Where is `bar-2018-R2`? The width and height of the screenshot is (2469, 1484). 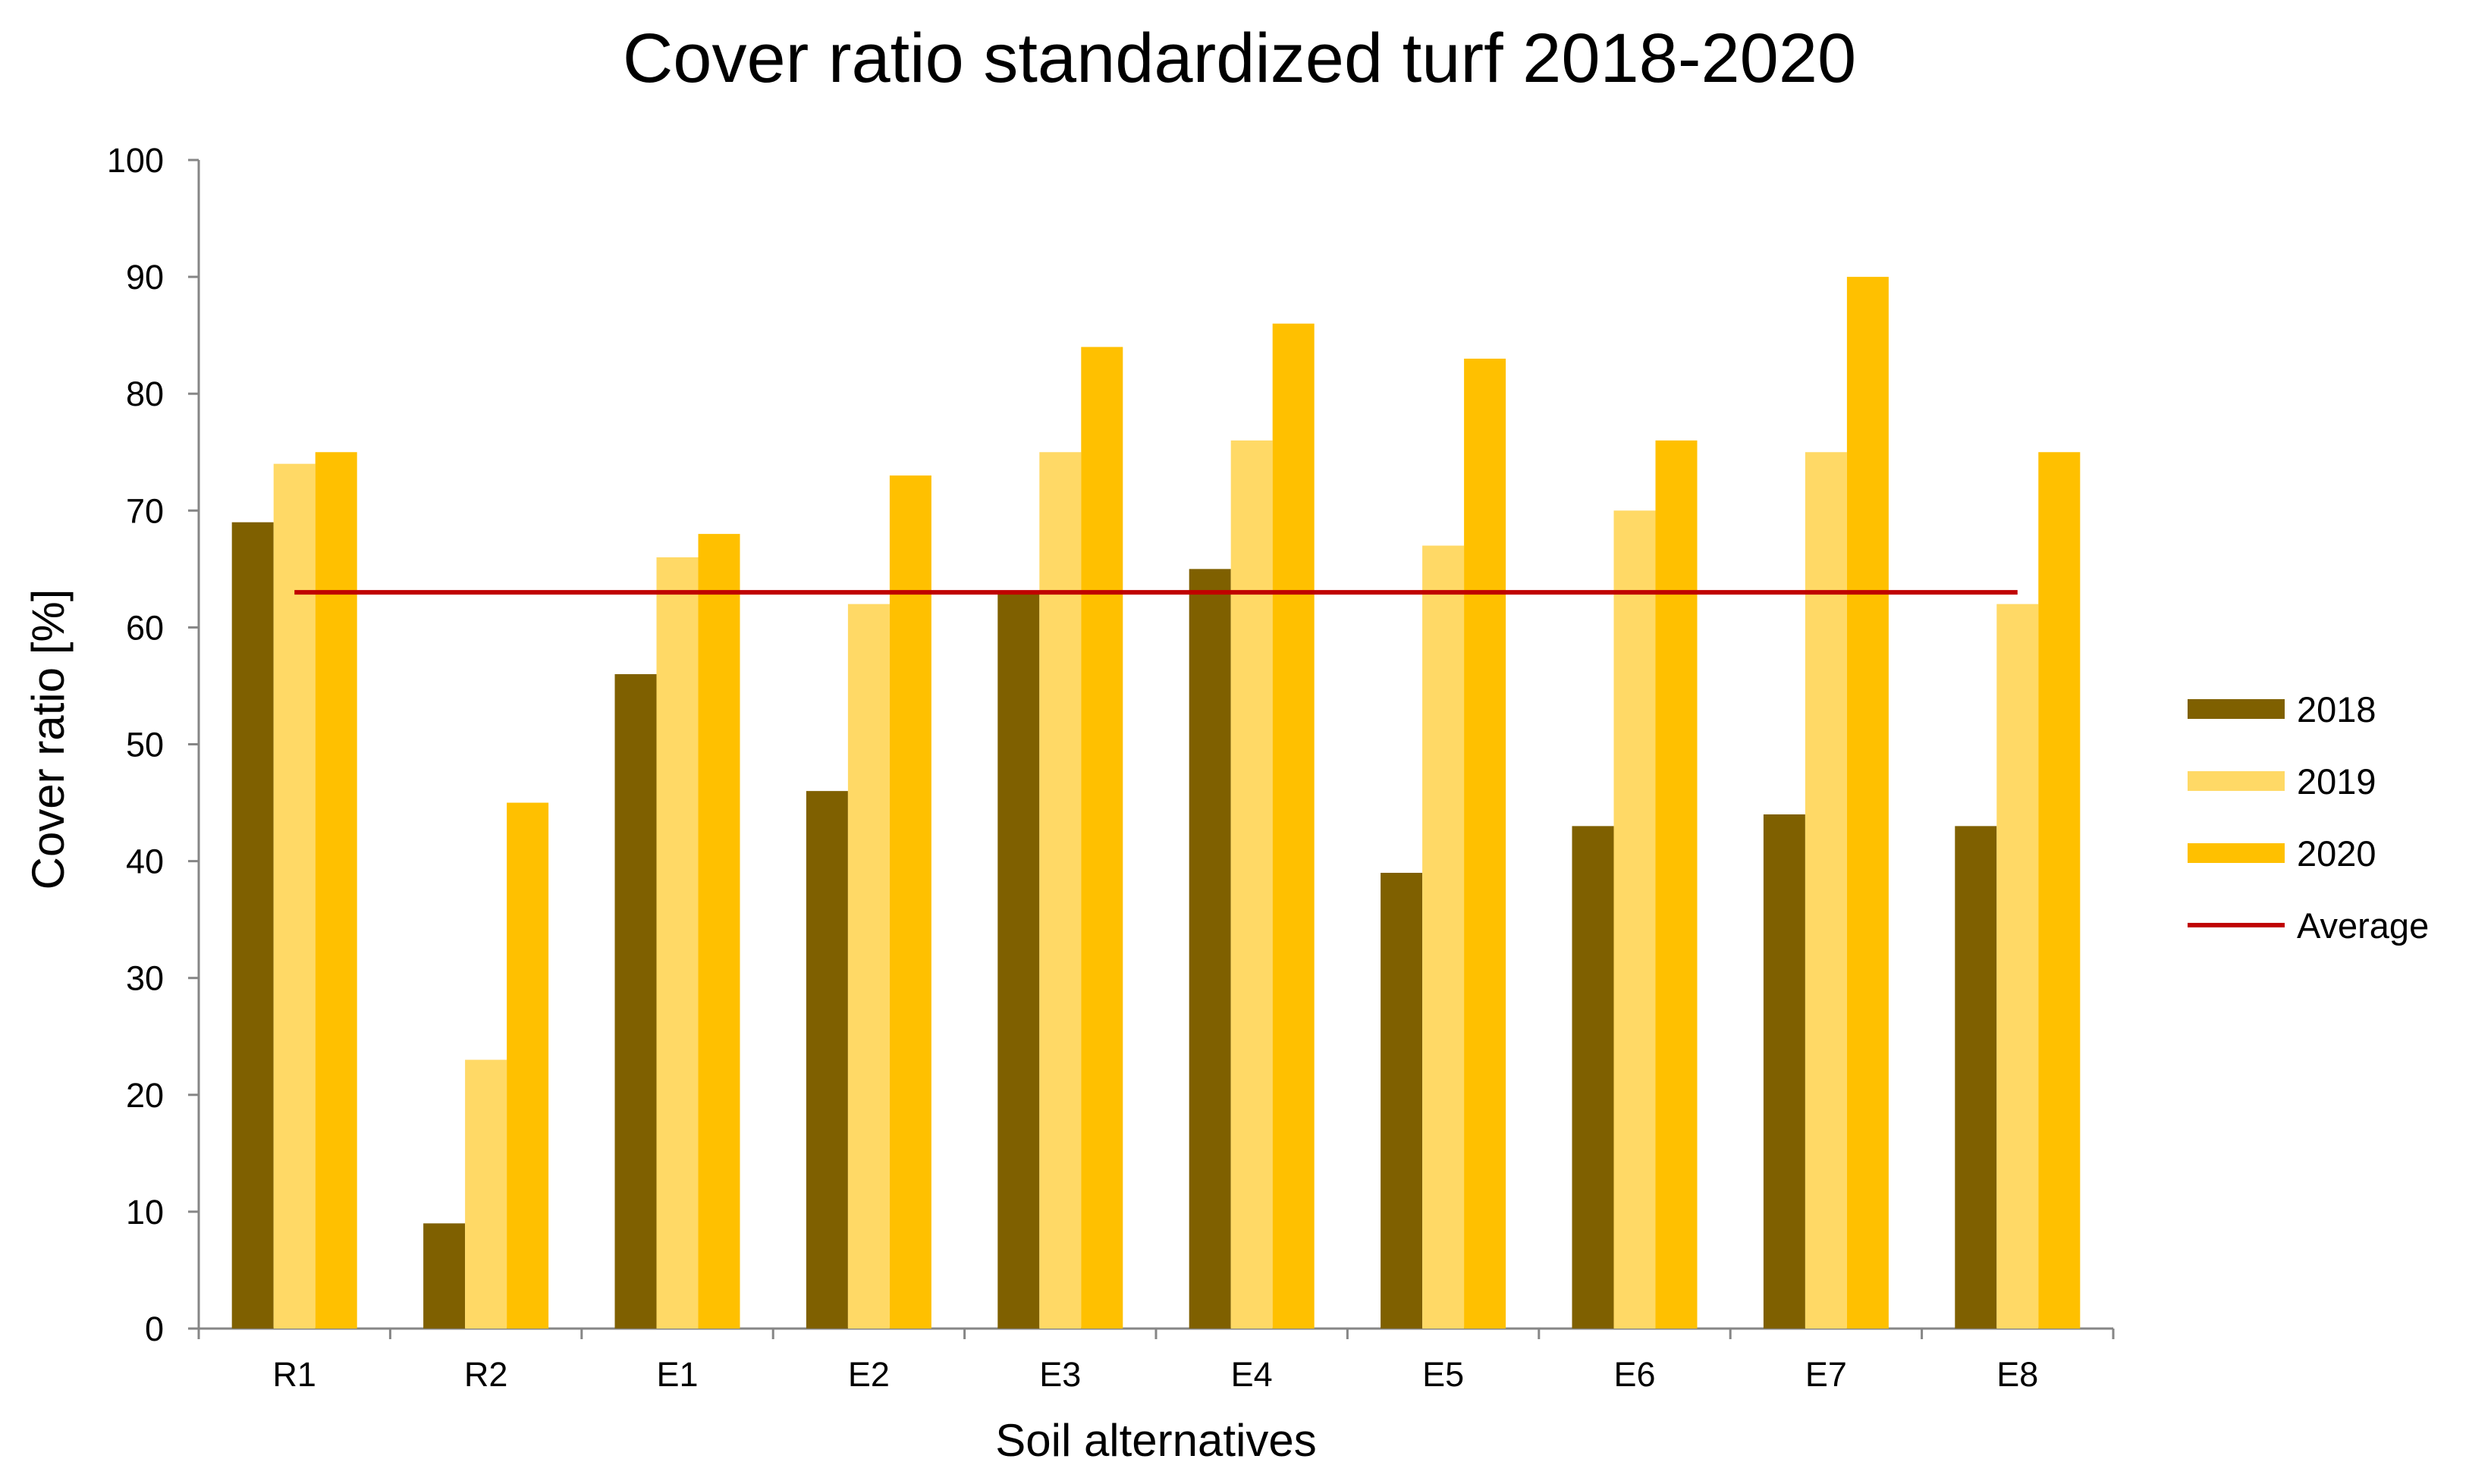
bar-2018-R2 is located at coordinates (445, 1276).